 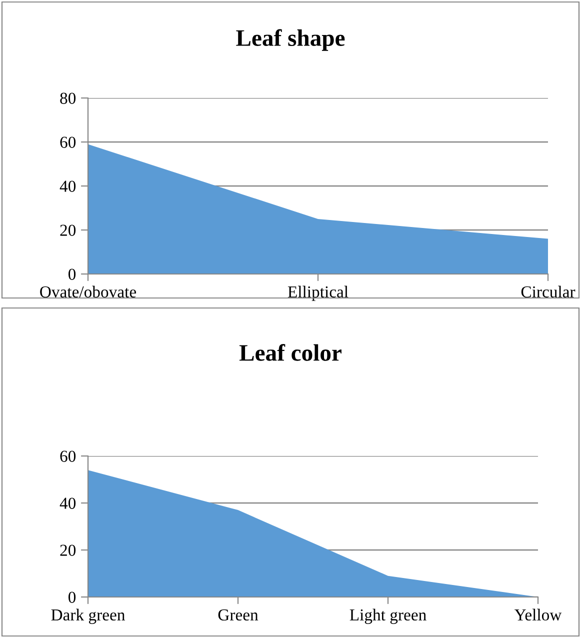 What do you see at coordinates (290, 40) in the screenshot?
I see `chart-title: Leaf shape` at bounding box center [290, 40].